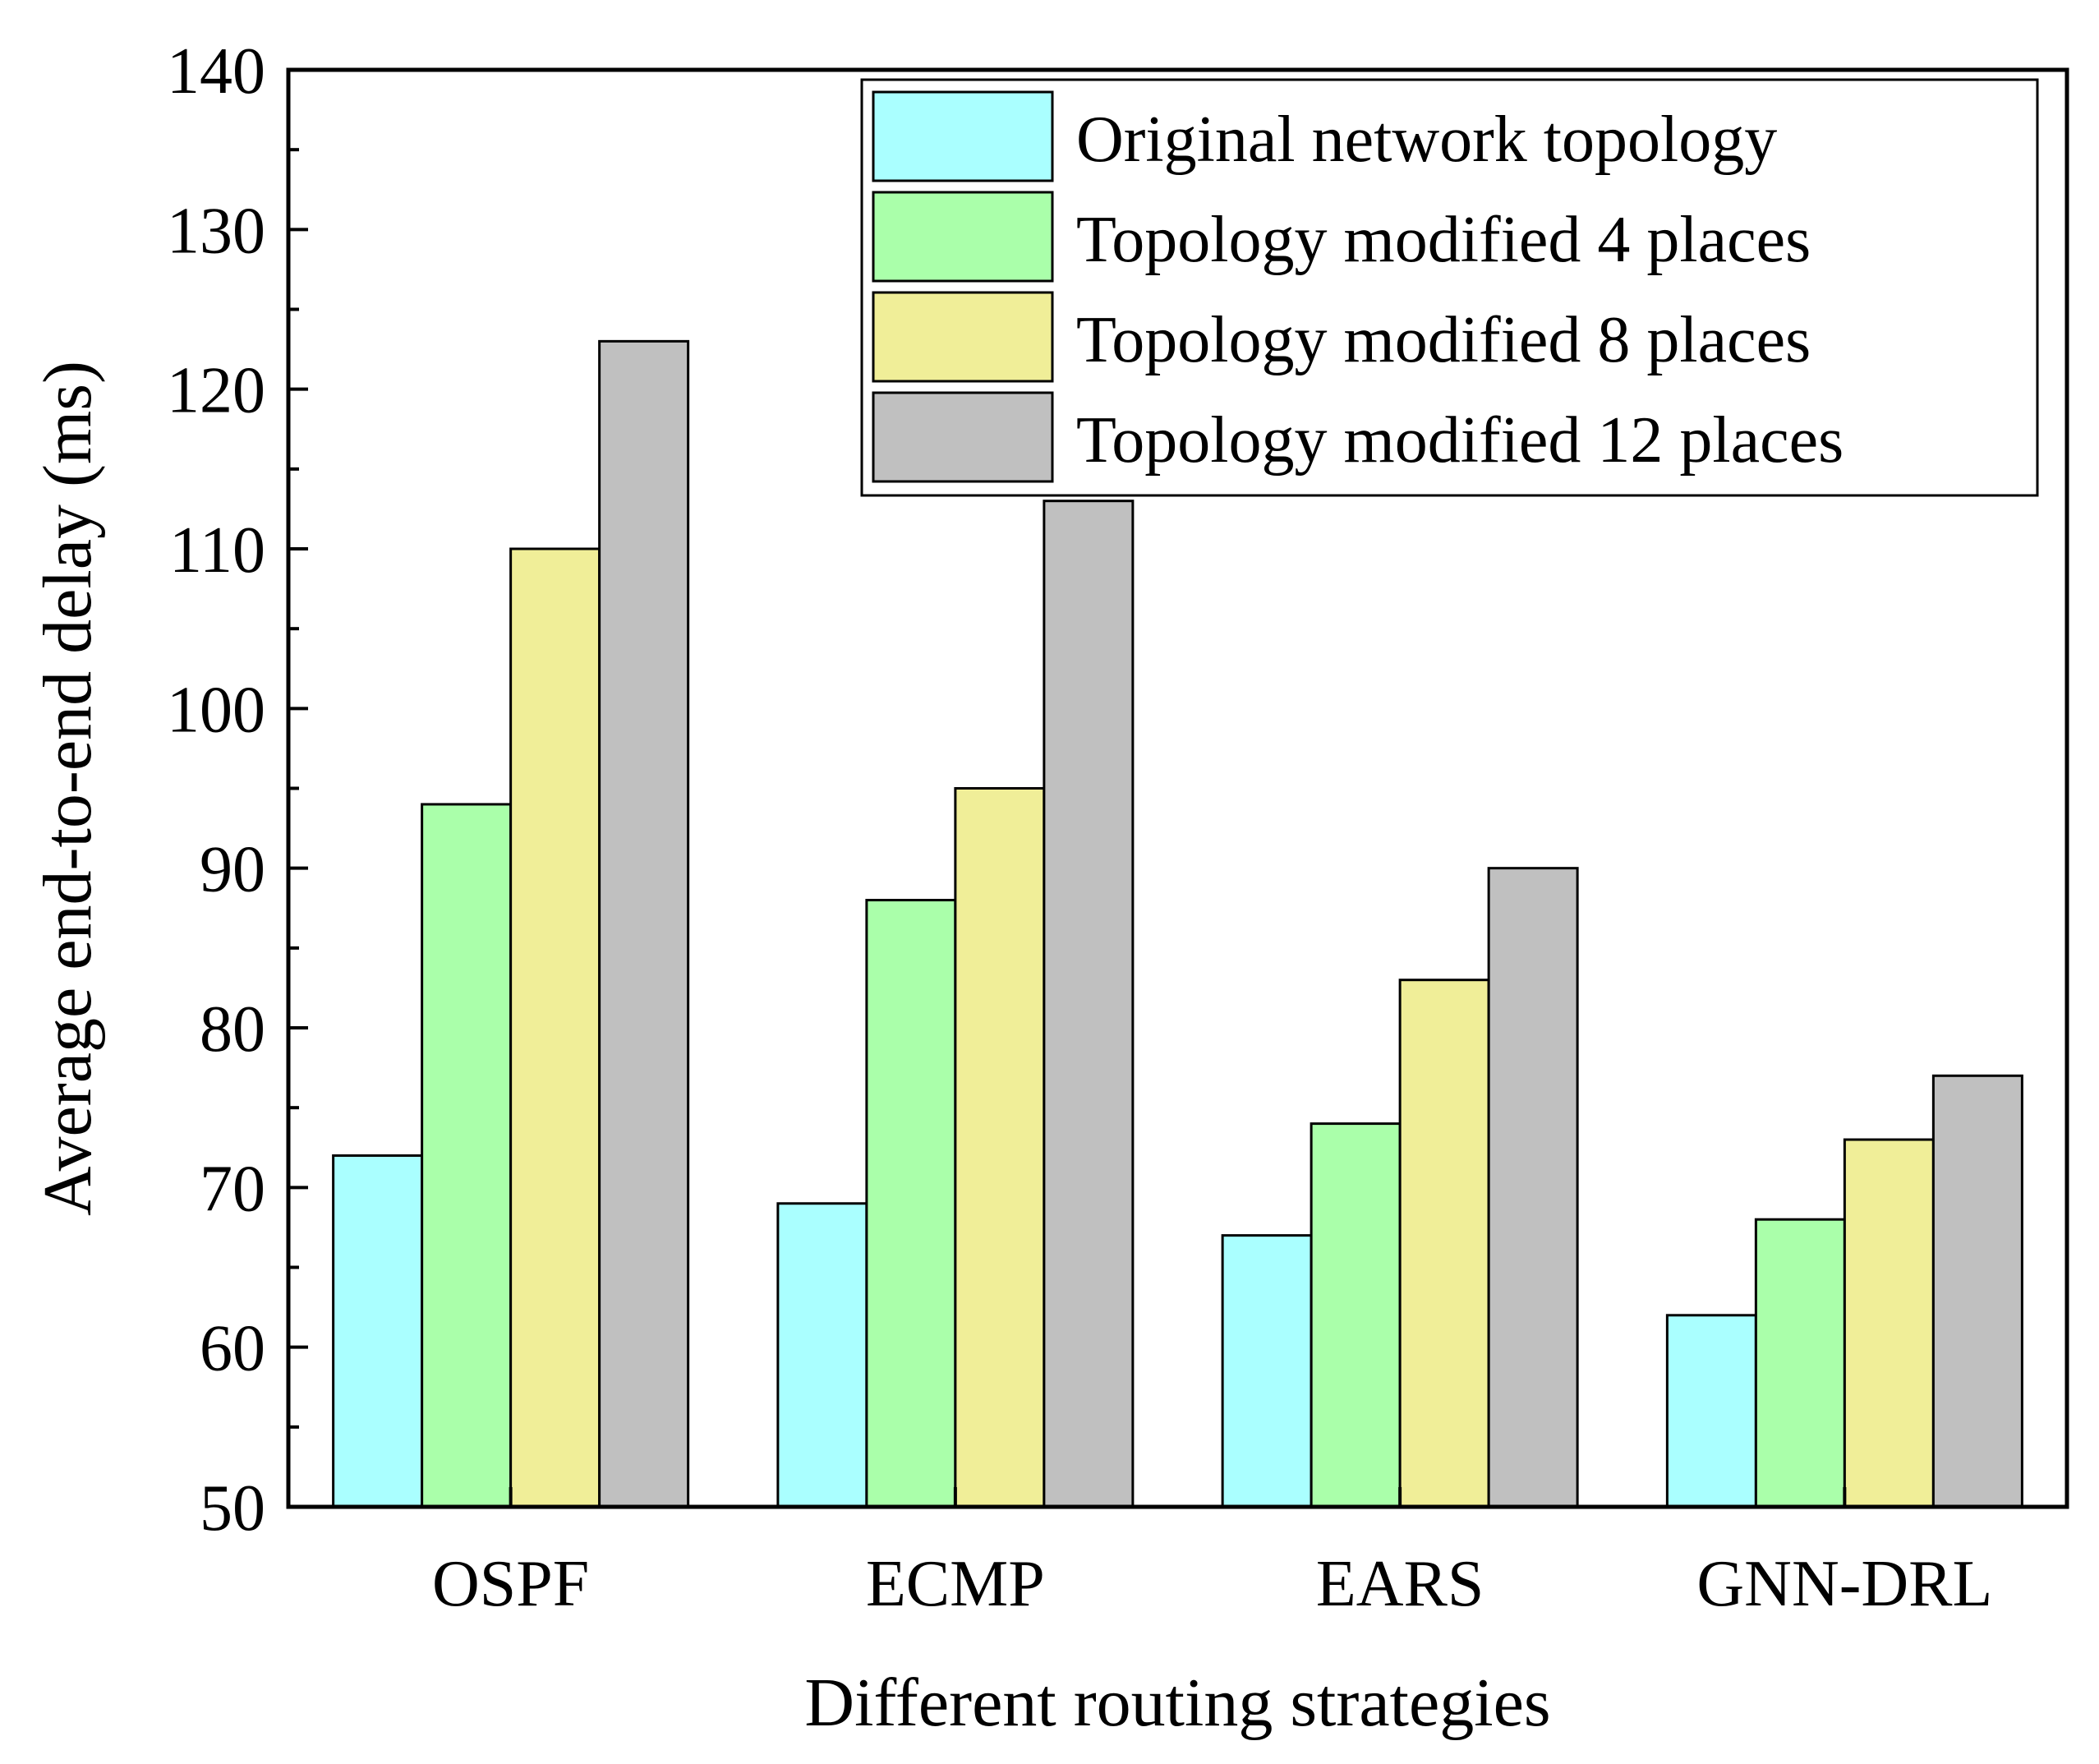  What do you see at coordinates (232, 1029) in the screenshot?
I see `y-tick-label: 80` at bounding box center [232, 1029].